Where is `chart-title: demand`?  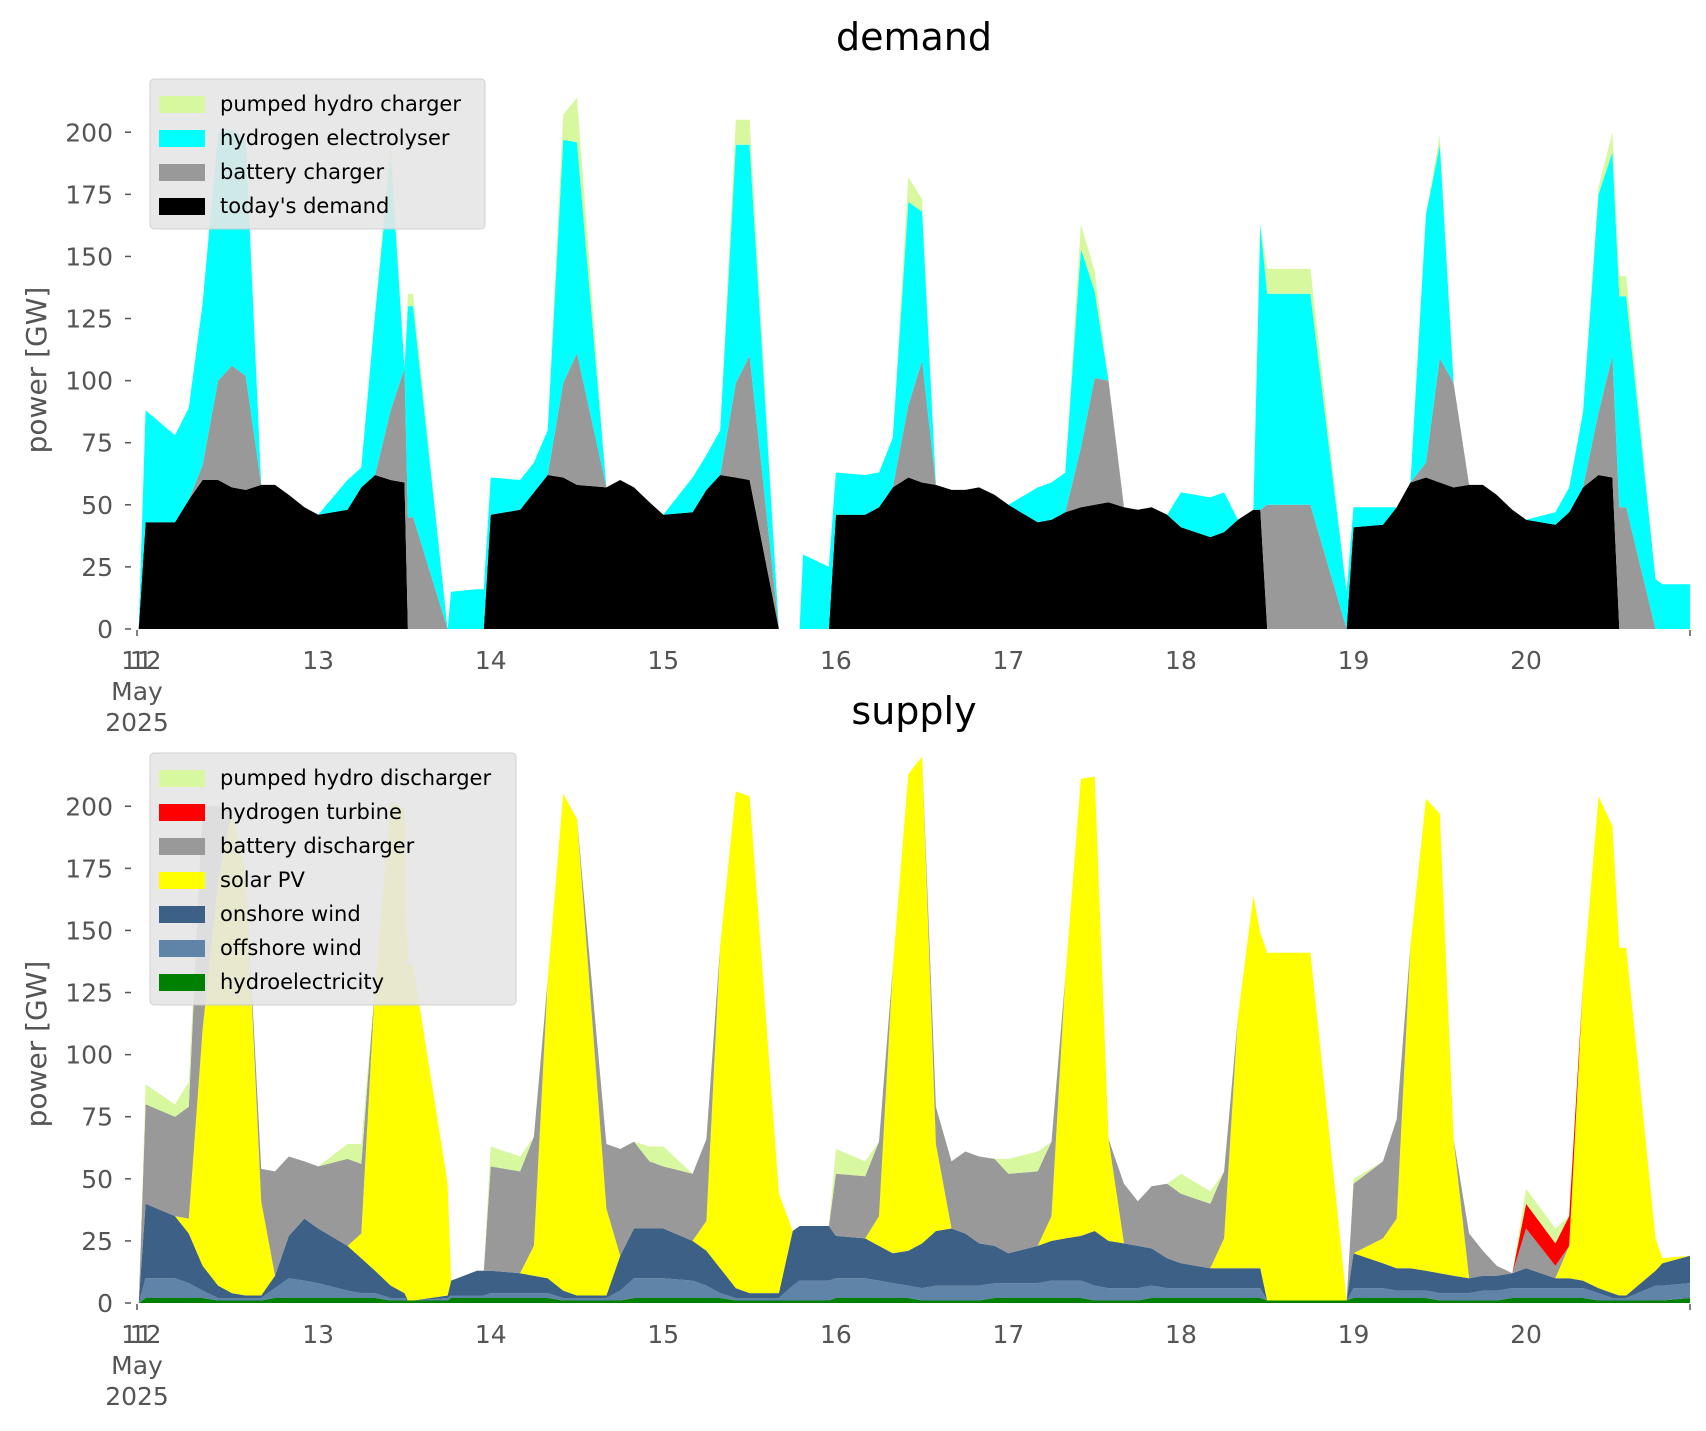
chart-title: demand is located at coordinates (914, 37).